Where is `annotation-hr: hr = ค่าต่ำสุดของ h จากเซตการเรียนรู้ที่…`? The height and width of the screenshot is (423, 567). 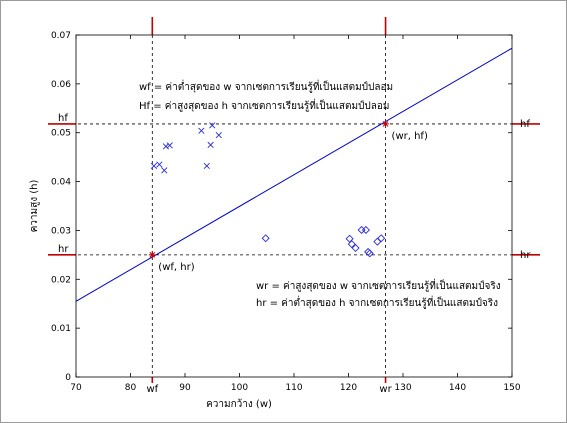 annotation-hr: hr = ค่าต่ำสุดของ h จากเซตการเรียนรู้ที่… is located at coordinates (377, 302).